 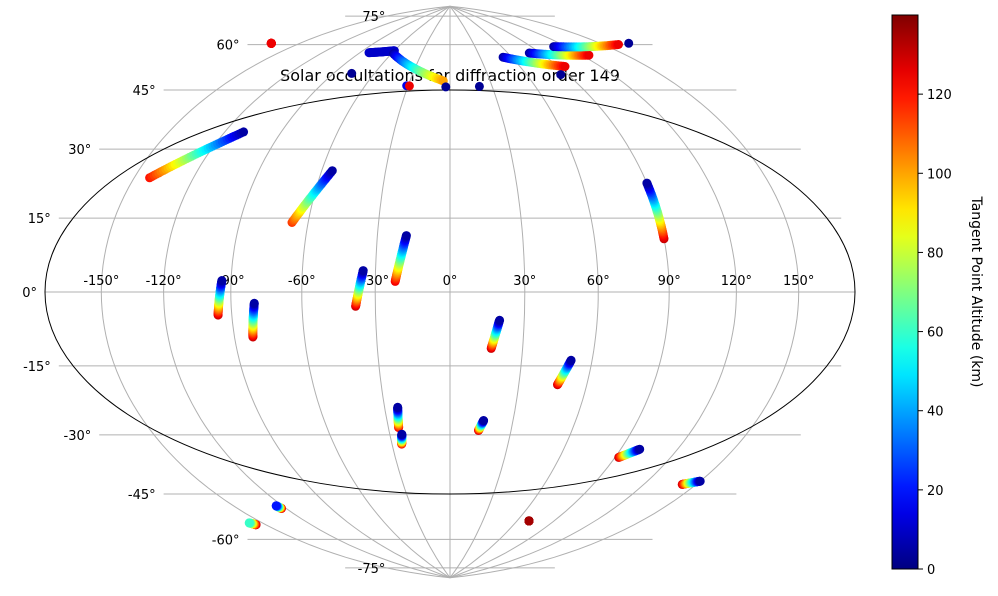 I want to click on lon-tick-label: -120°, so click(x=164, y=281).